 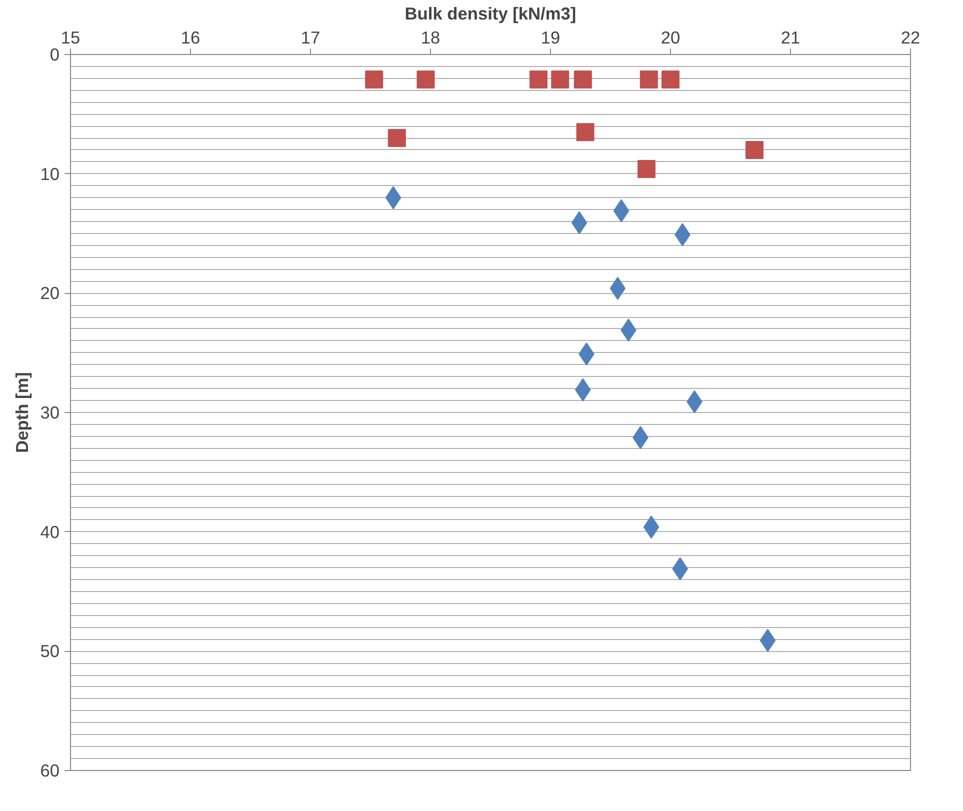 I want to click on y-tick-label: 10, so click(x=50, y=174).